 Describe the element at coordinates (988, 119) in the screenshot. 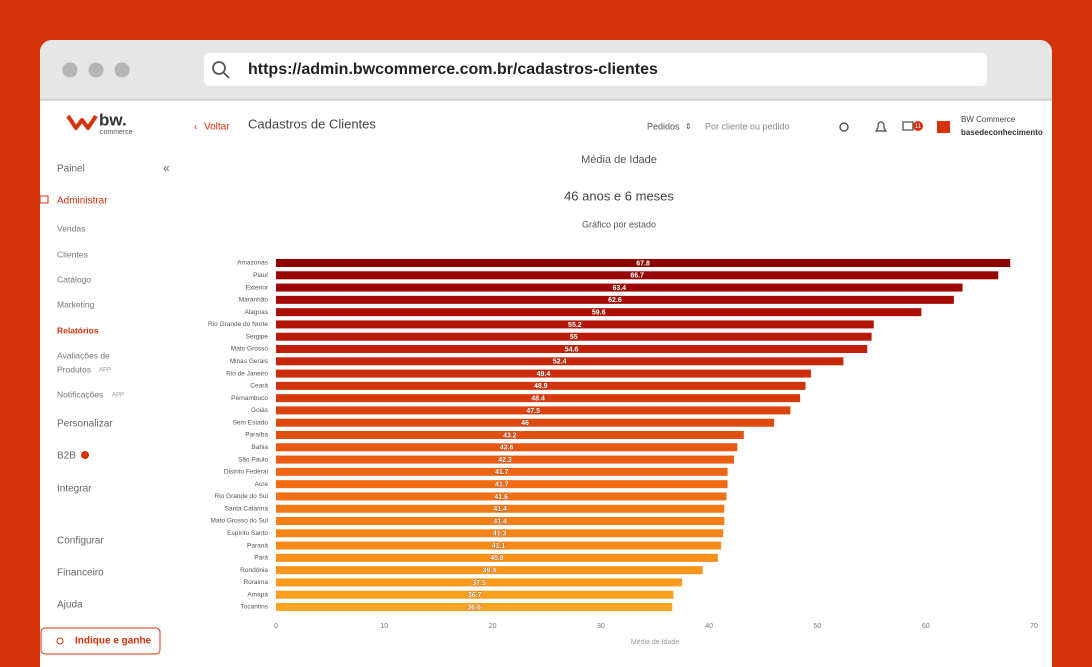

I see `user-name: BW Commerce` at that location.